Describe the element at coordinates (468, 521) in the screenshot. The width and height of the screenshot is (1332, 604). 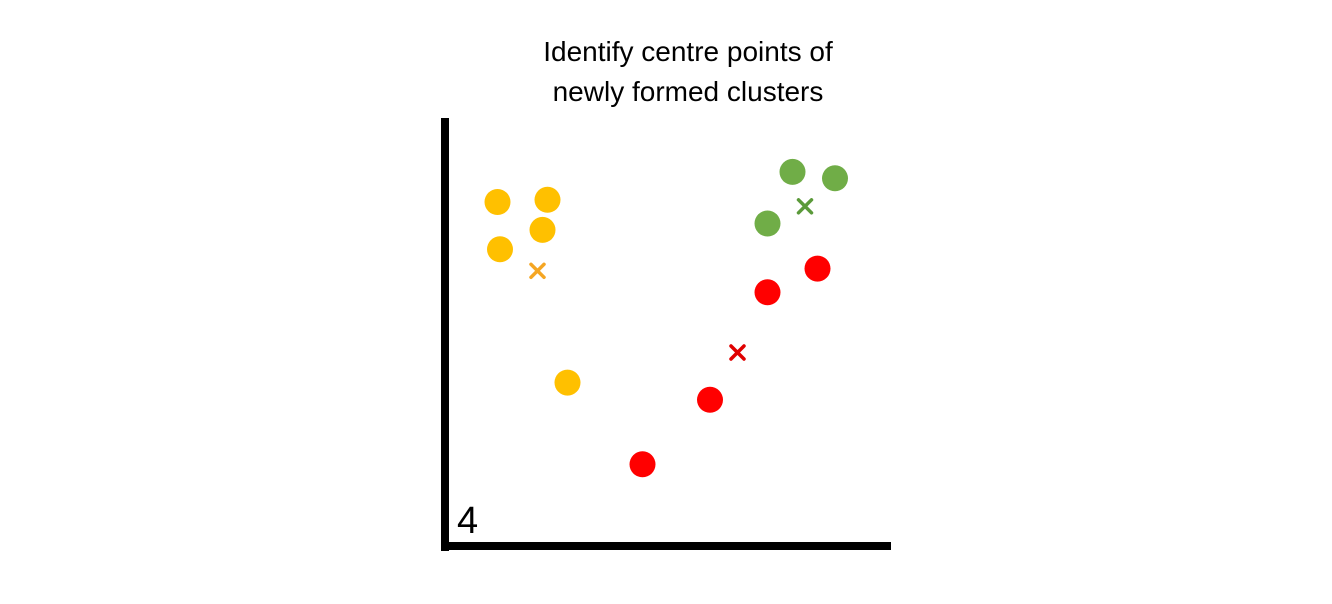
I see `step-number: 4` at that location.